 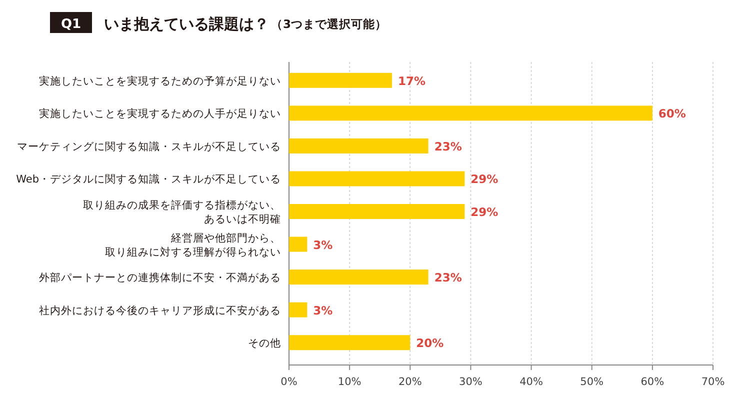 I want to click on y-tick-label: 実施したいことを実現するための予算が足りない, so click(x=160, y=81).